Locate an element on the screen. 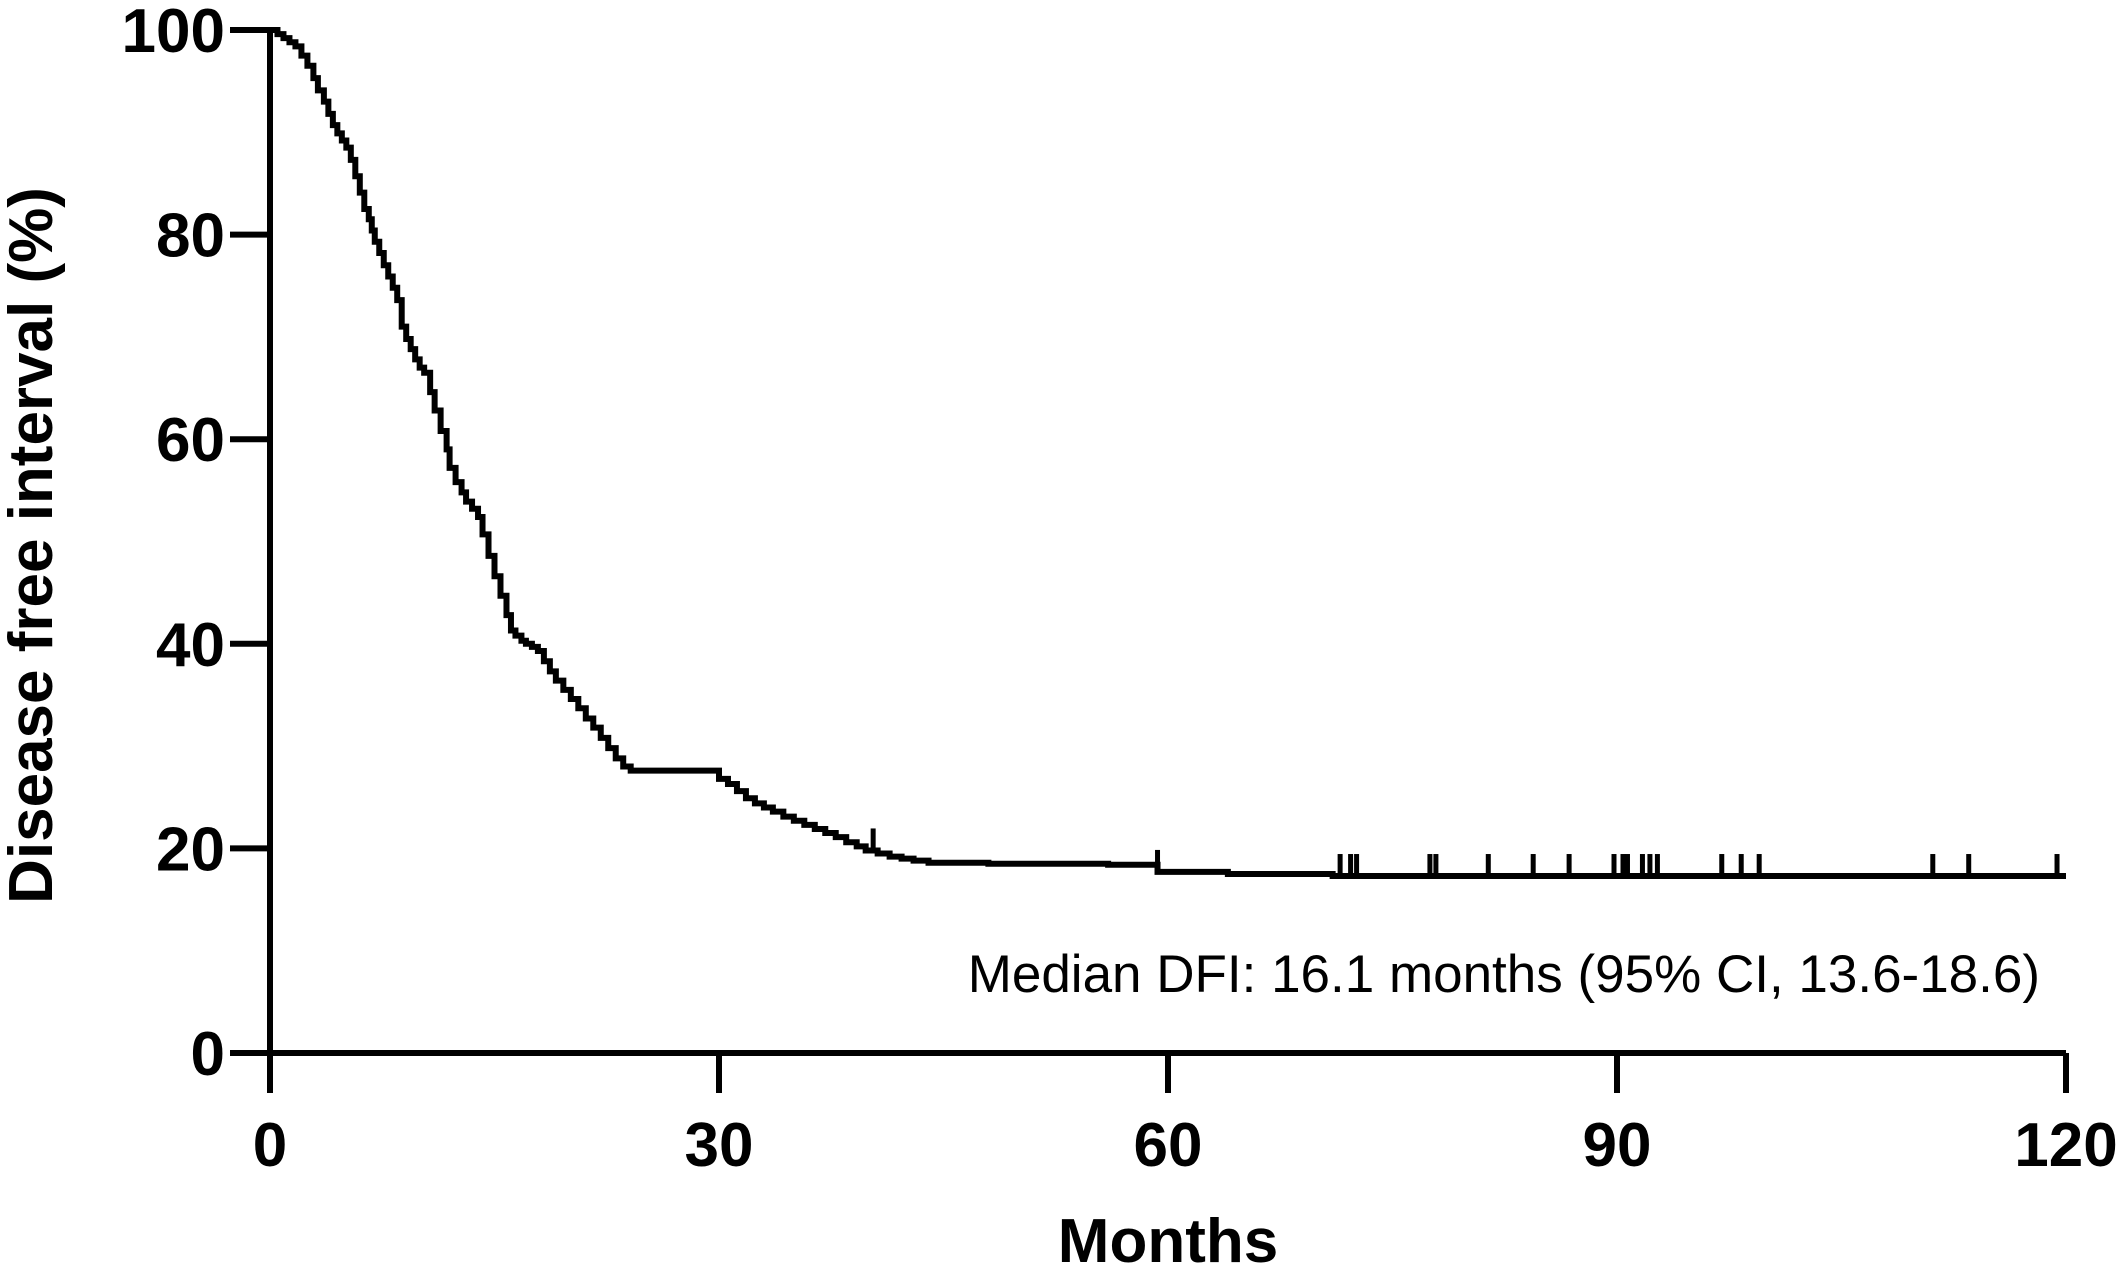 Image resolution: width=2128 pixels, height=1268 pixels. censor-marks is located at coordinates (1465, 853).